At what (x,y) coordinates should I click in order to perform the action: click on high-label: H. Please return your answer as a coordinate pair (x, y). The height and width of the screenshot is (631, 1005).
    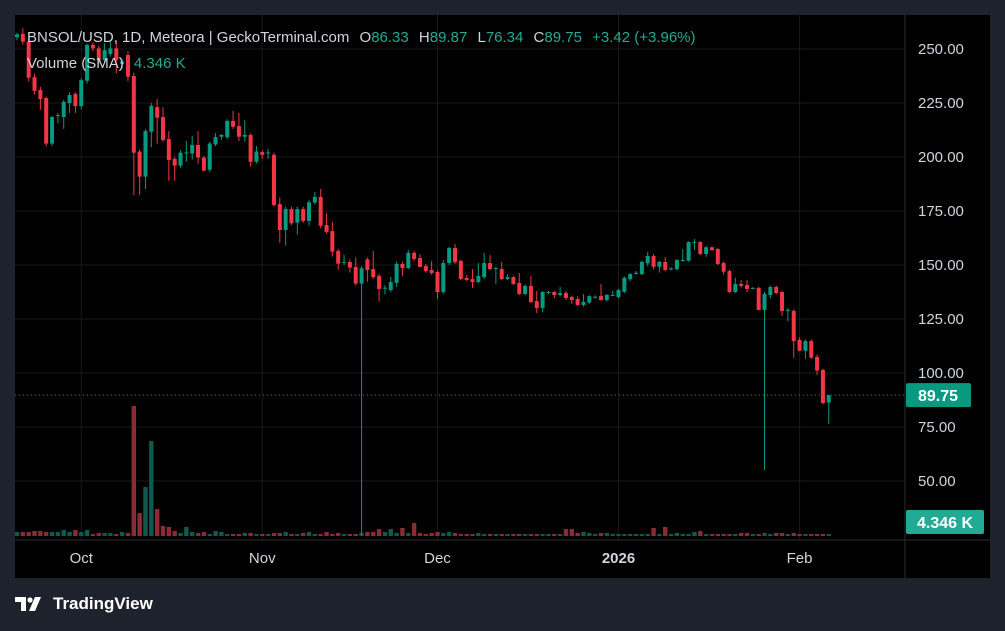
    Looking at the image, I should click on (424, 37).